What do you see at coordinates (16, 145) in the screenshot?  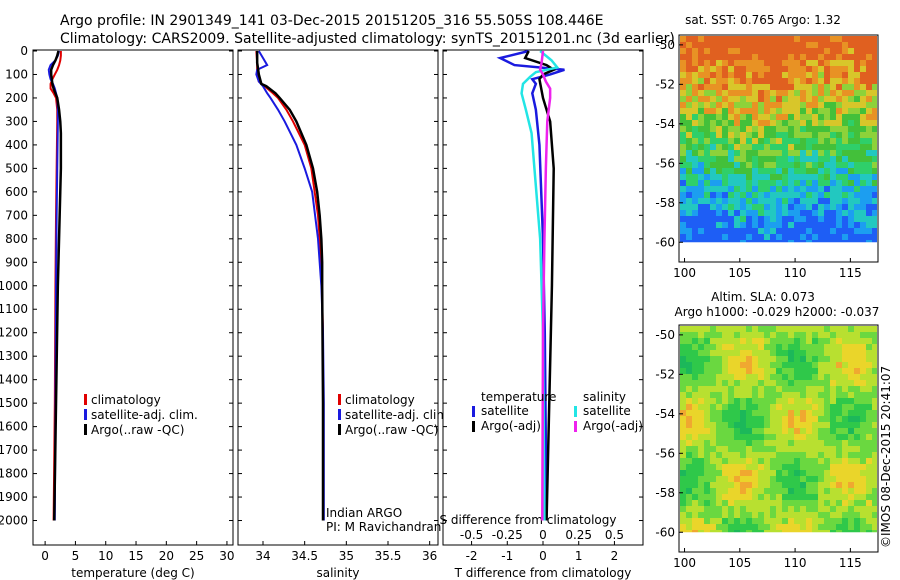 I see `depth-tick-label: 400` at bounding box center [16, 145].